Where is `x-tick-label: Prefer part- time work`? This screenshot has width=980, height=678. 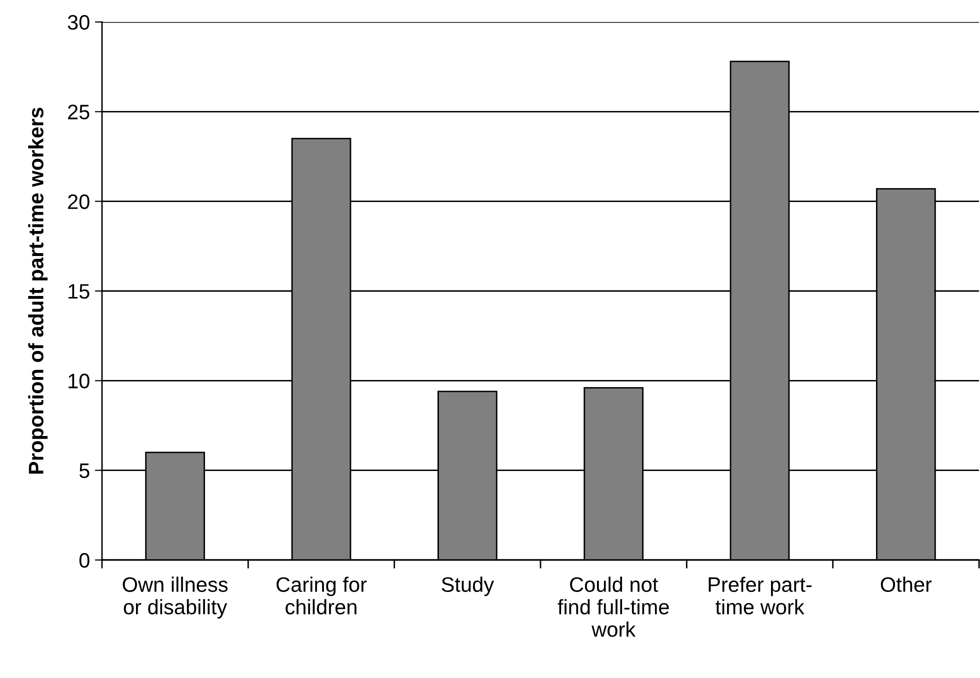 x-tick-label: Prefer part- time work is located at coordinates (760, 595).